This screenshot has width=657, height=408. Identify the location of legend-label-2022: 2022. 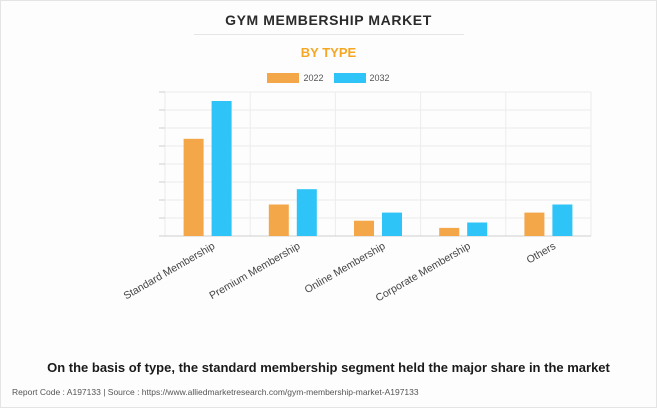
(313, 78).